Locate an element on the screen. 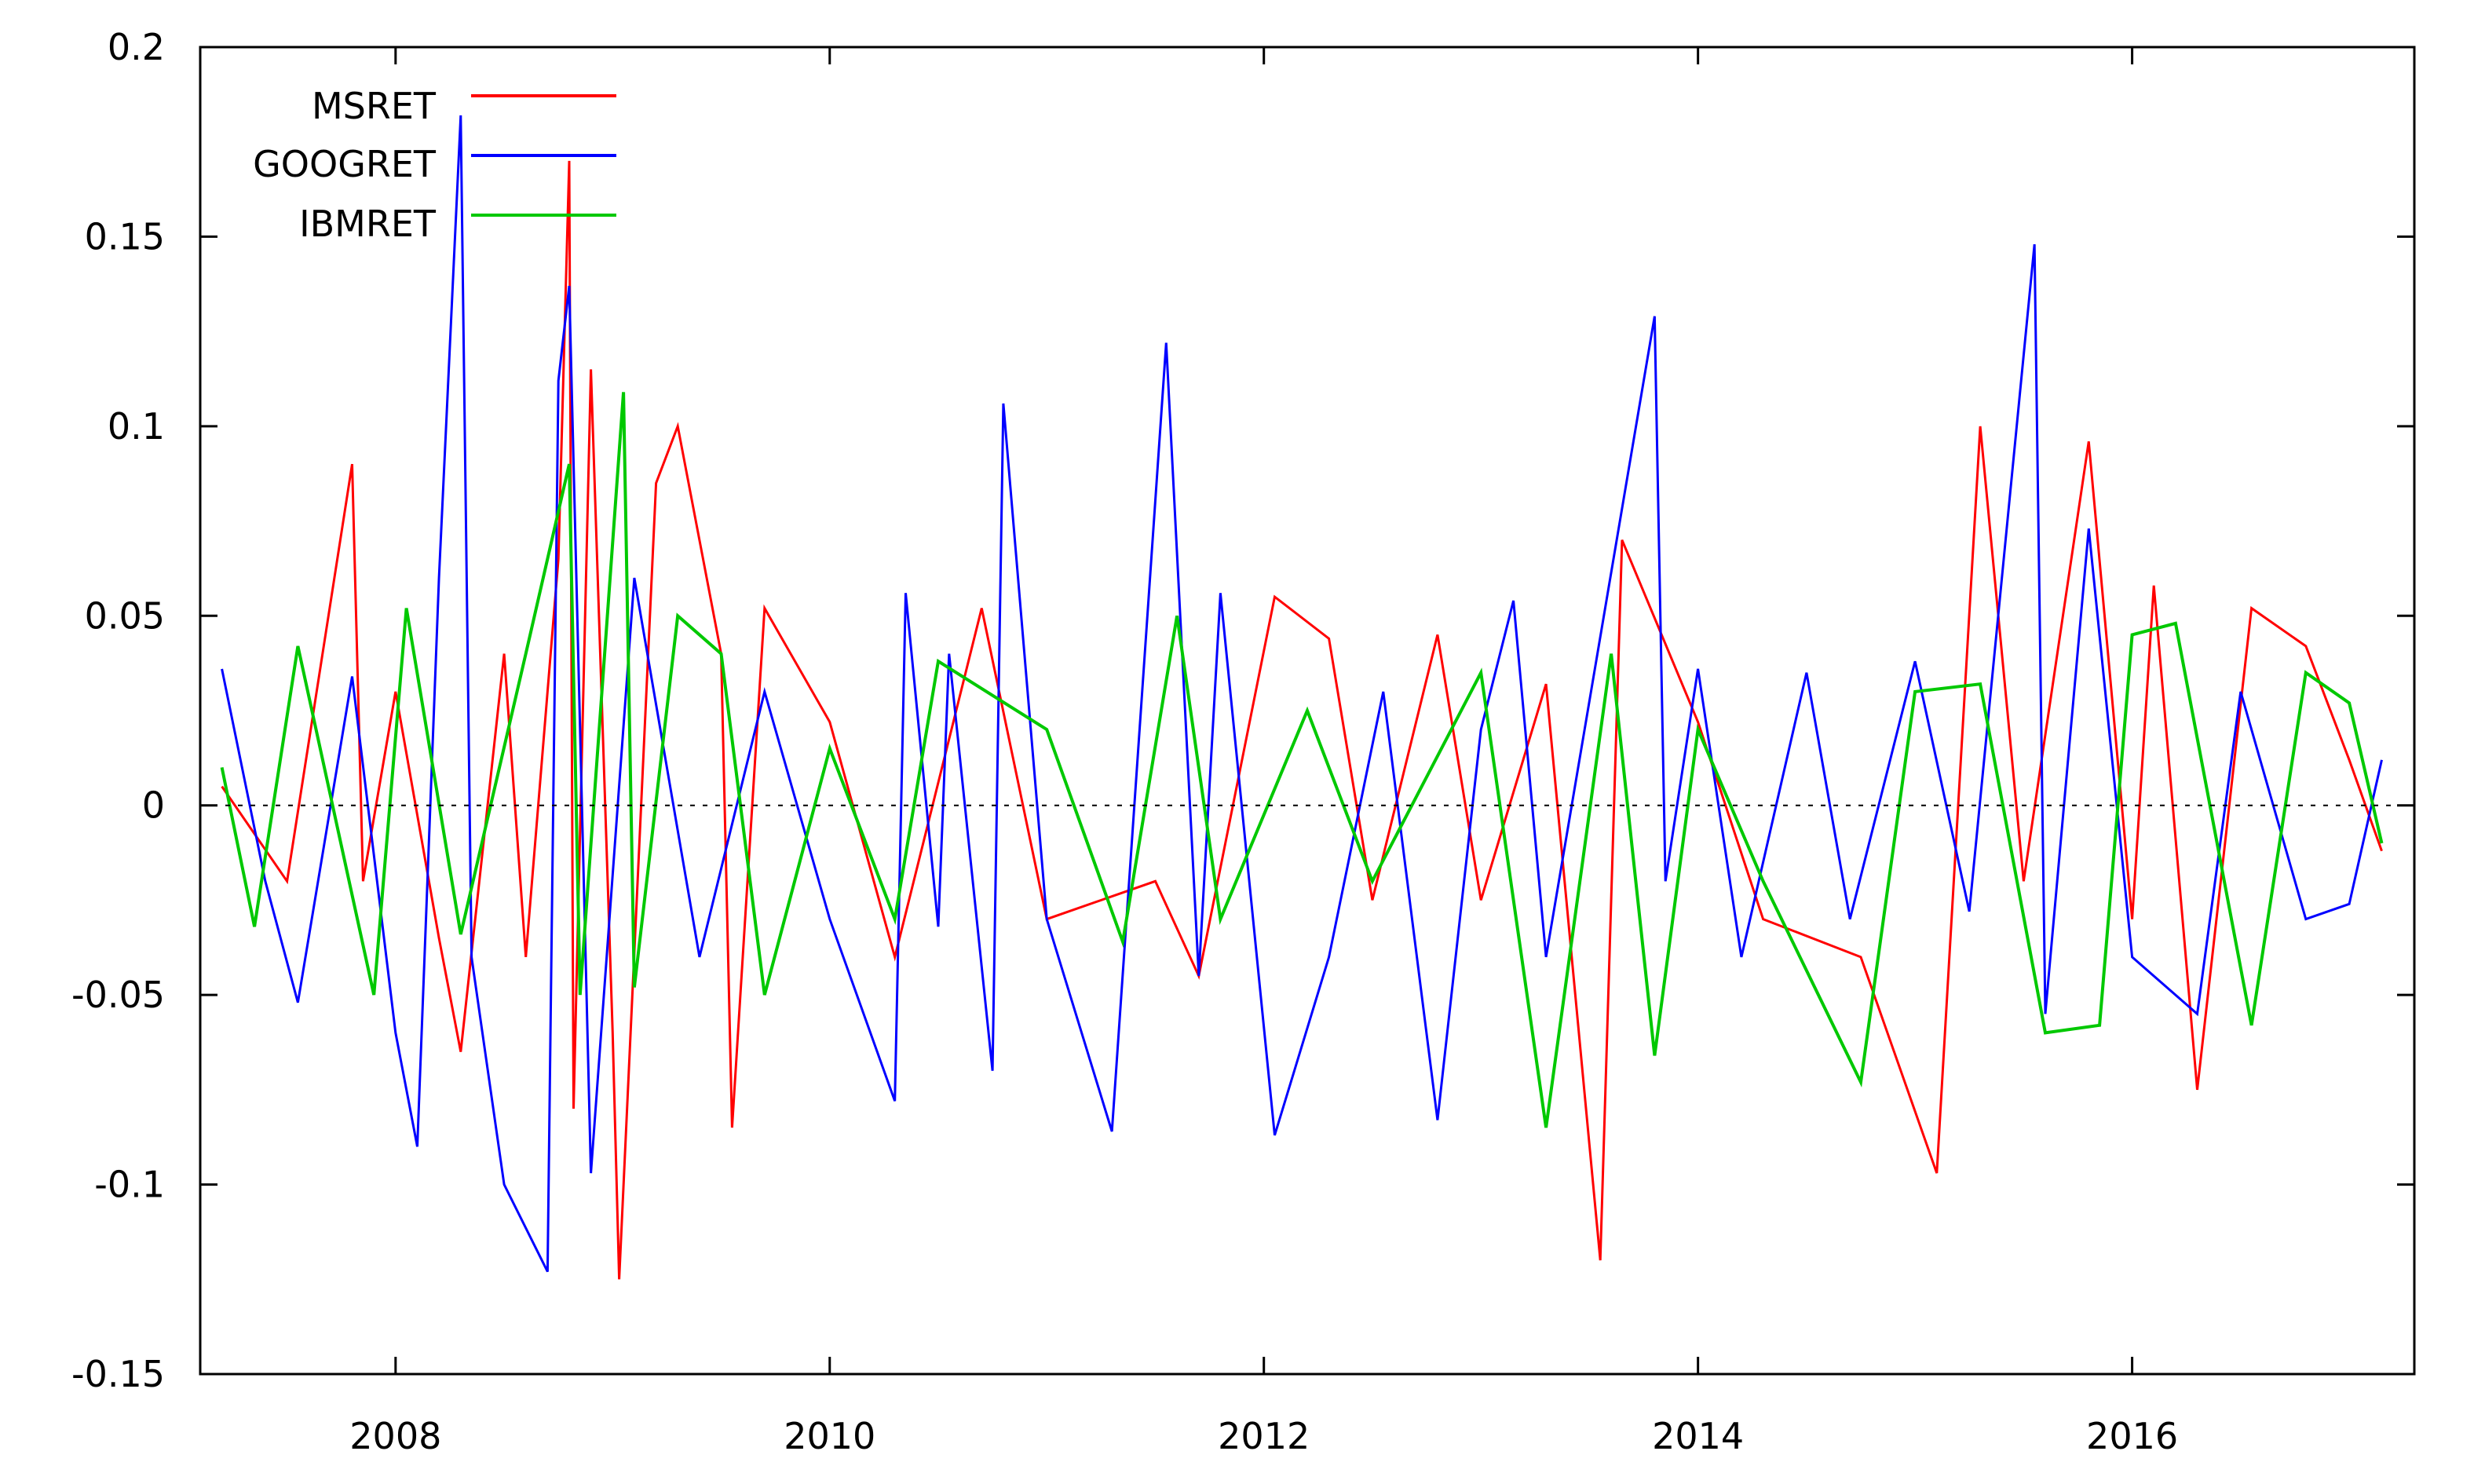  legend-label-ibmret: IBMRET is located at coordinates (368, 224).